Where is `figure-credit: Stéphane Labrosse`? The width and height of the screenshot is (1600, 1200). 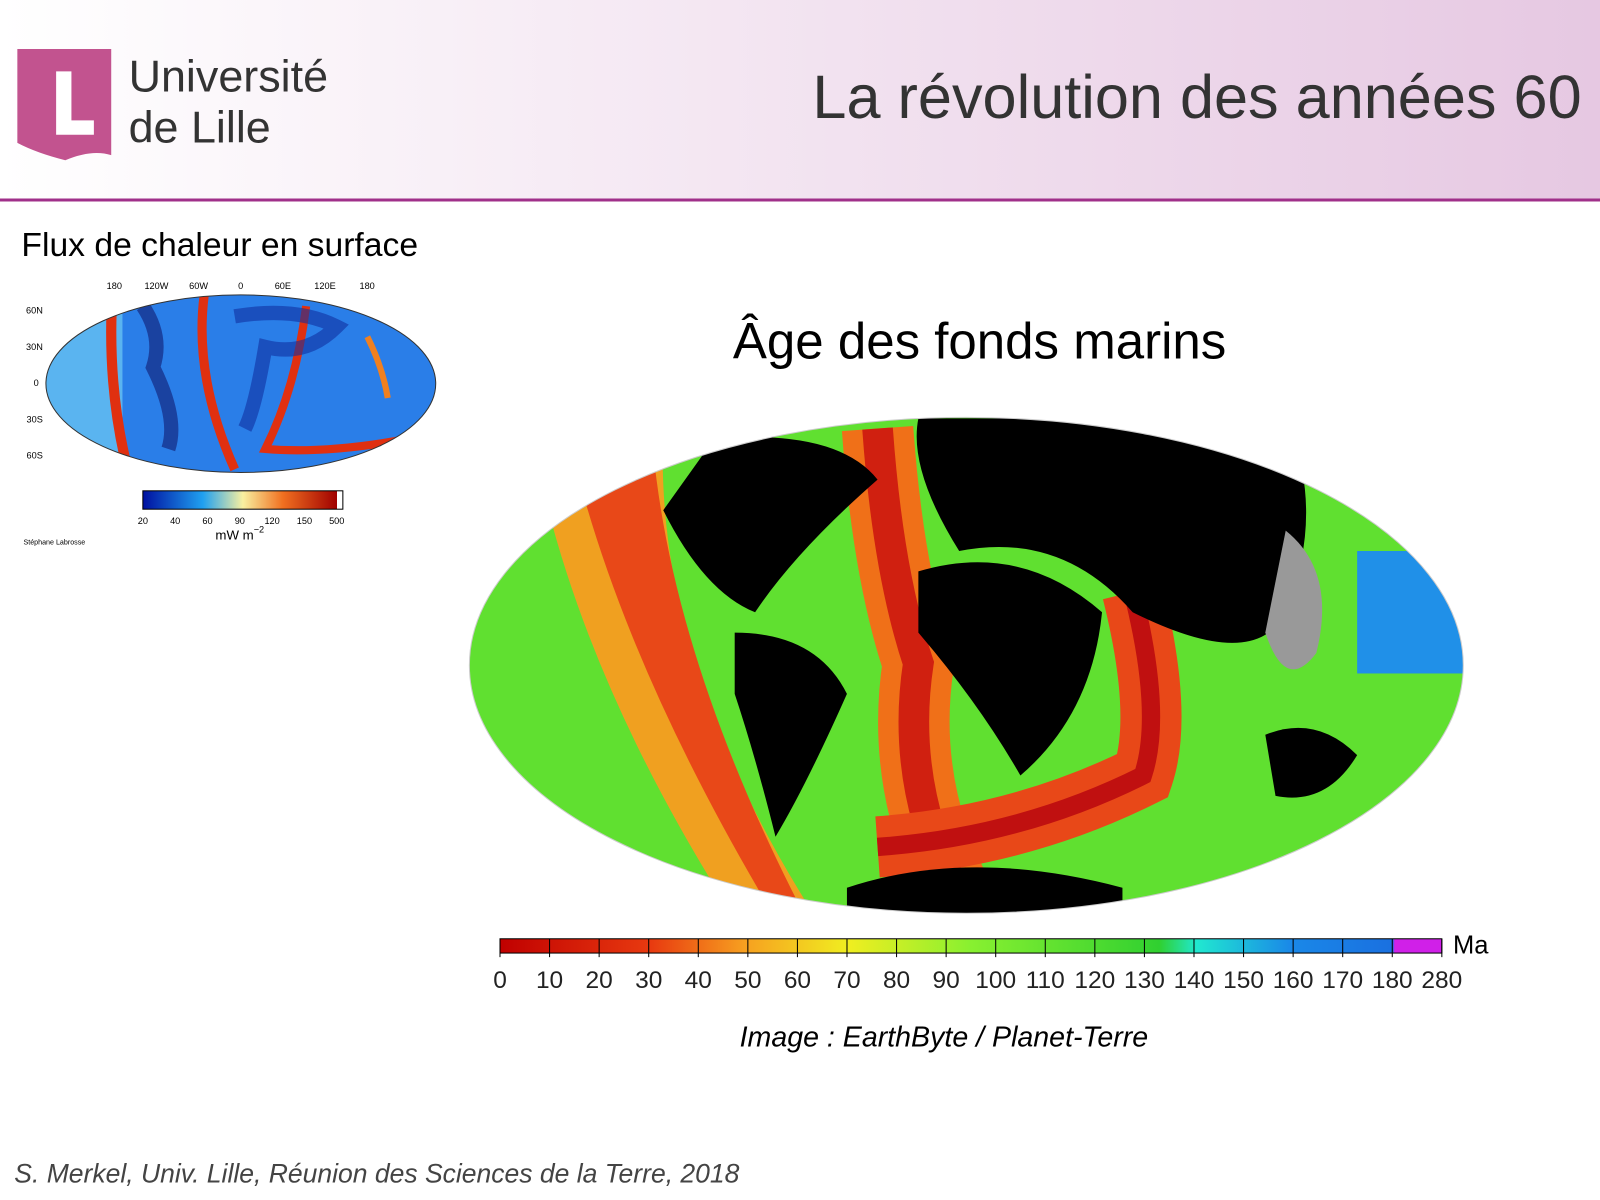
figure-credit: Stéphane Labrosse is located at coordinates (54, 543).